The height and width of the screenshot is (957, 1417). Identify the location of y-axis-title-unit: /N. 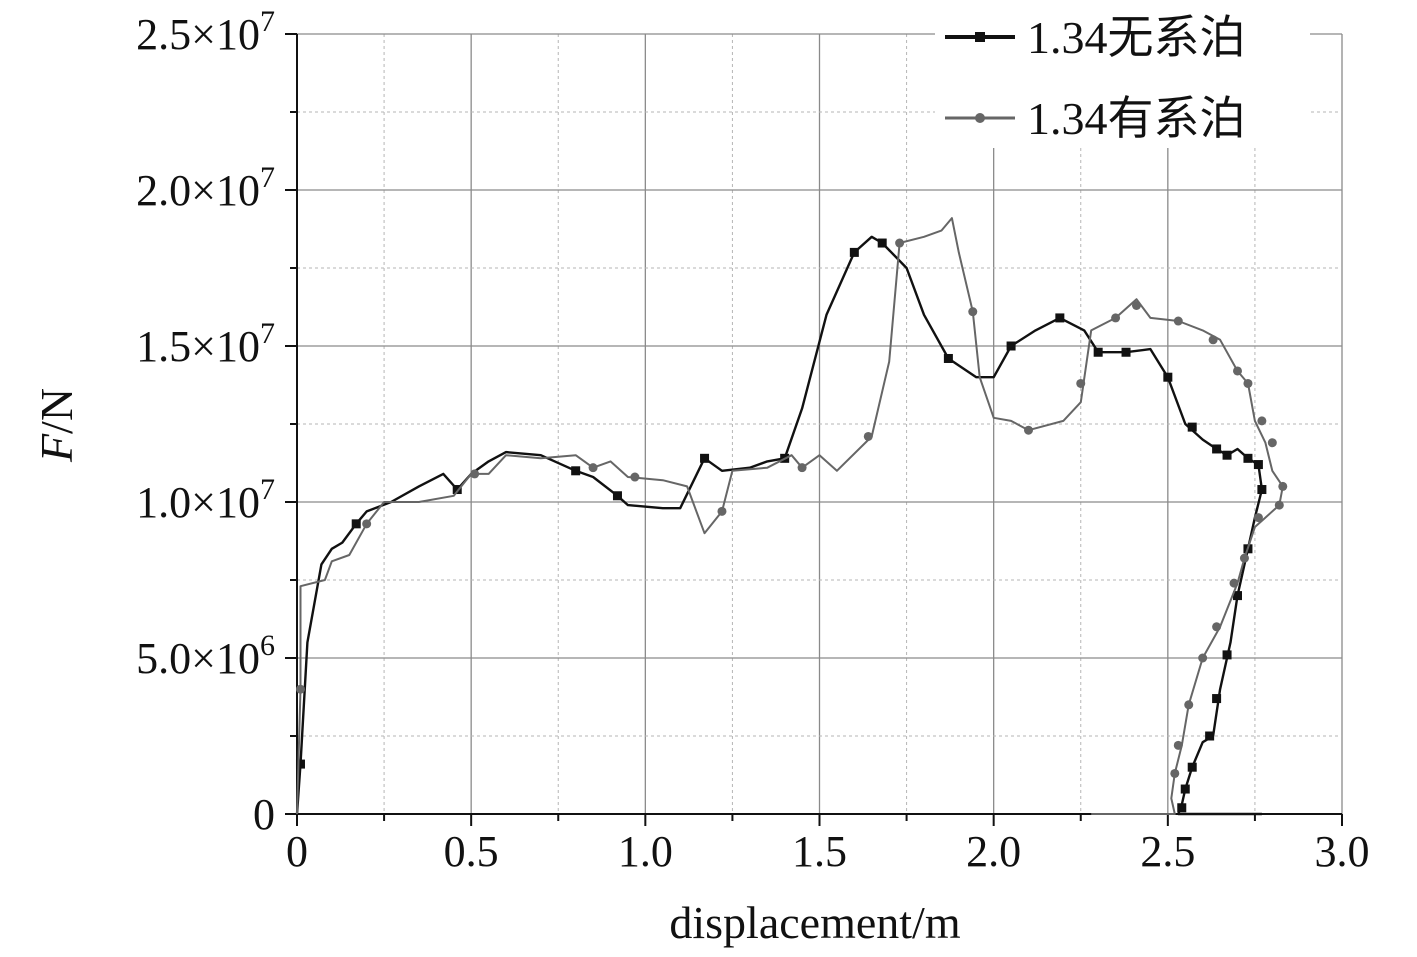
(56, 411).